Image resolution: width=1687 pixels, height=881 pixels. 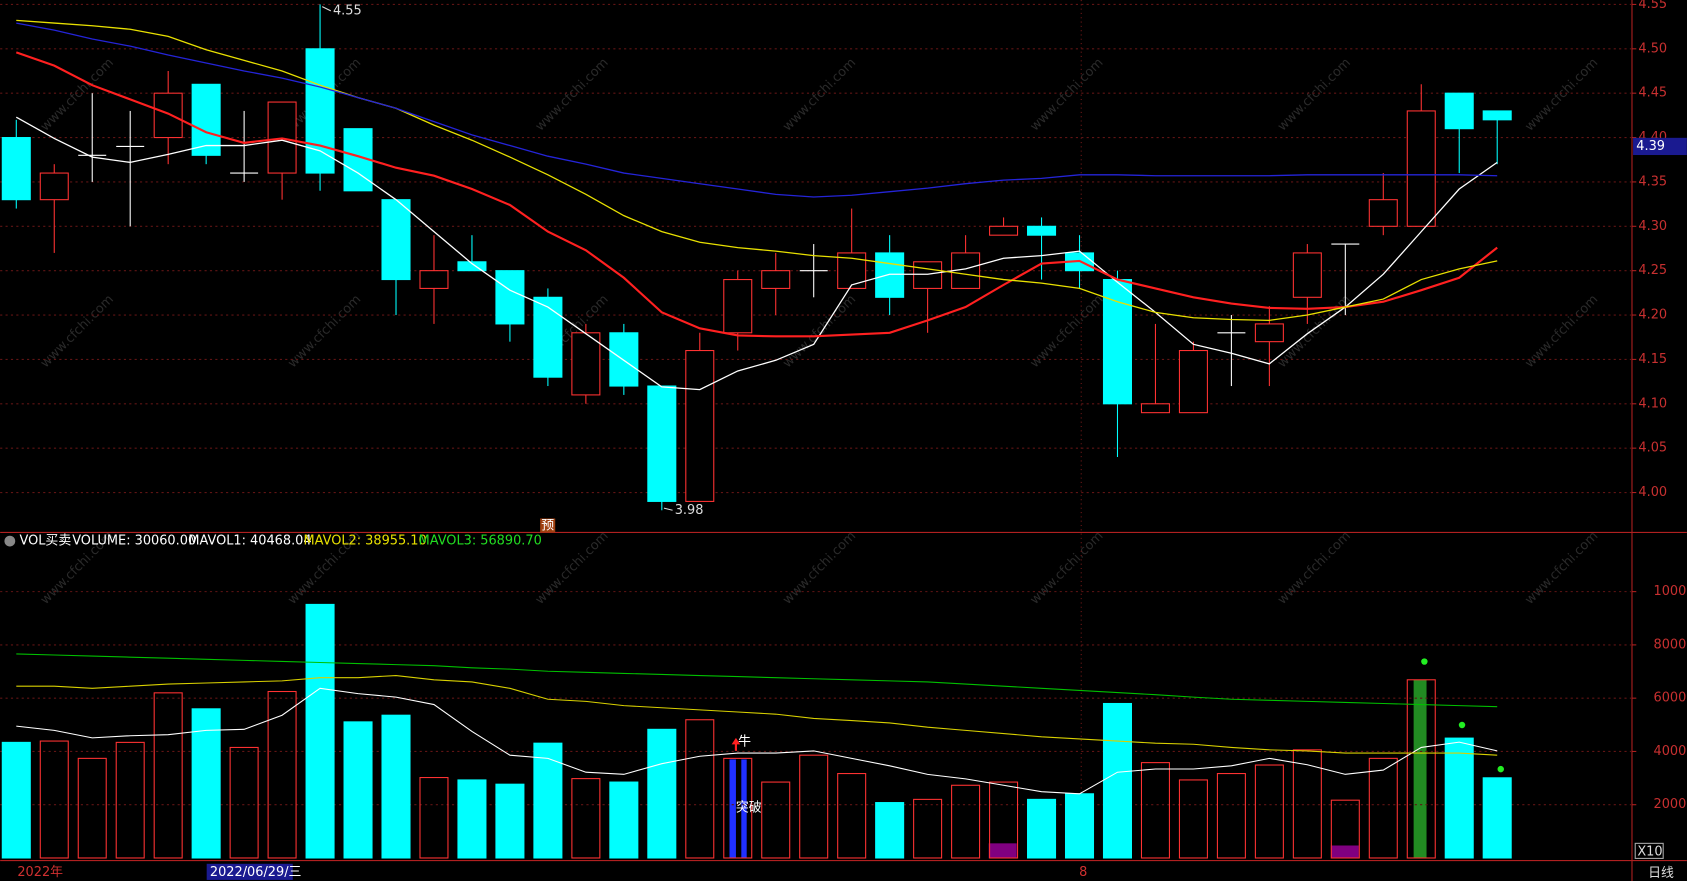 What do you see at coordinates (668, 509) in the screenshot?
I see `annotation-arrow` at bounding box center [668, 509].